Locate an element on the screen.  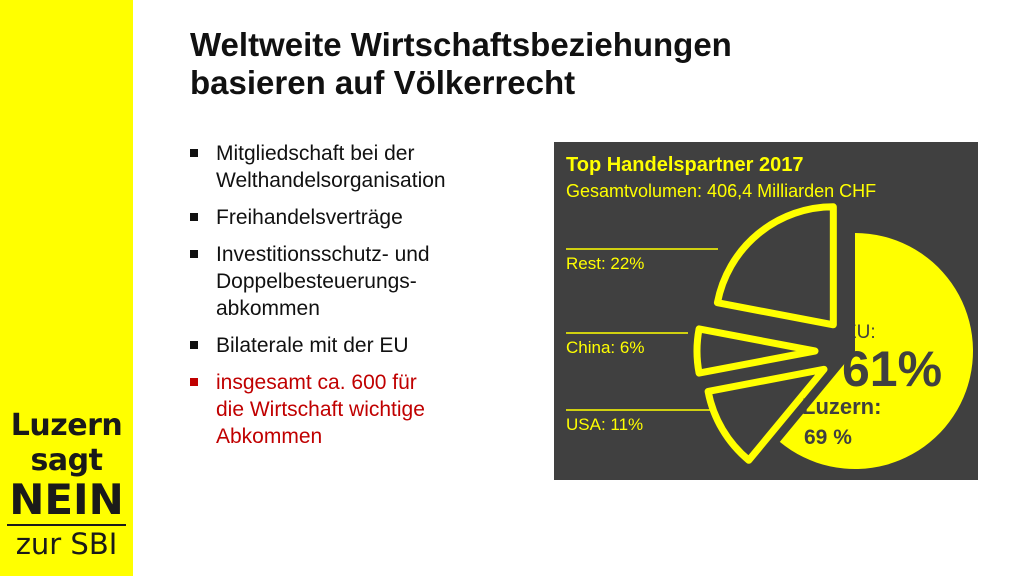
pie-slice-eu is located at coordinates (876, 351).